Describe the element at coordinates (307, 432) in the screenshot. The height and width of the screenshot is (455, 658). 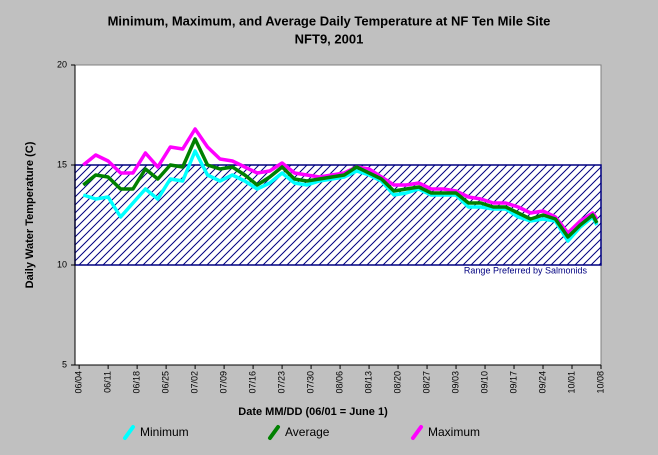
I see `legend-label: Average` at that location.